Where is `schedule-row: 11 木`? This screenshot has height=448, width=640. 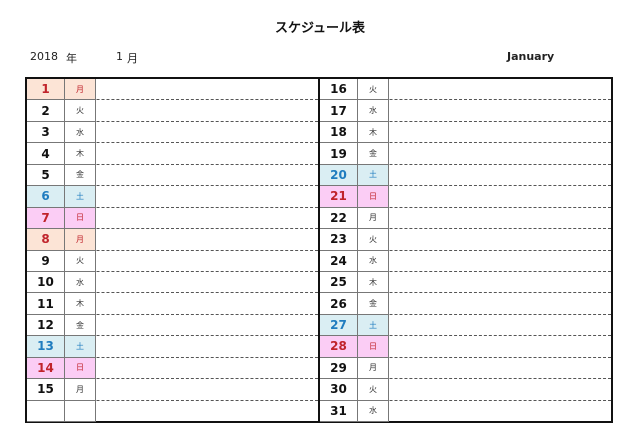 schedule-row: 11 木 is located at coordinates (172, 304).